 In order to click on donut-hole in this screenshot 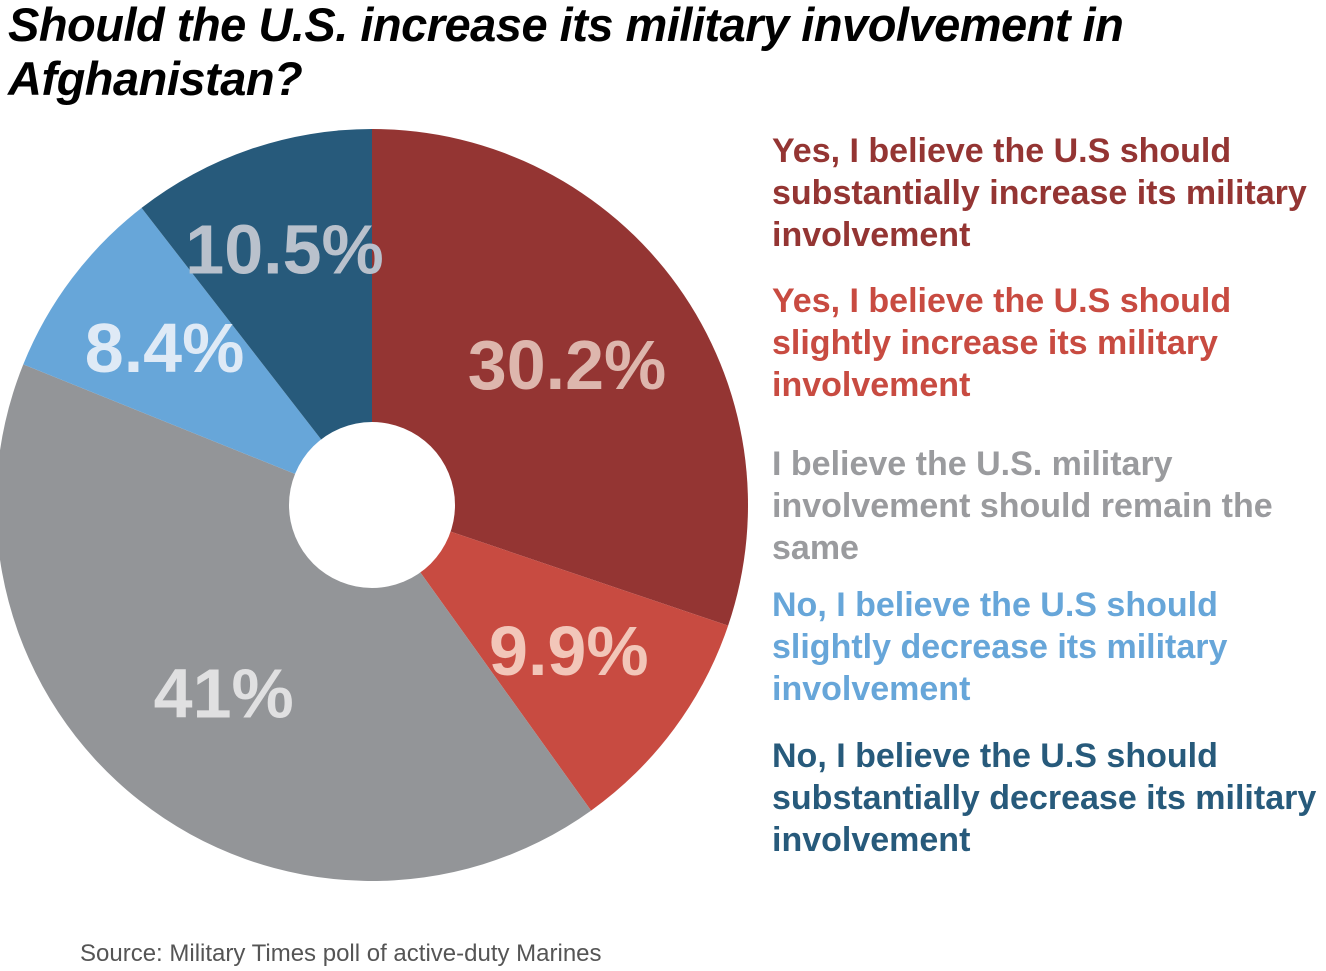, I will do `click(372, 505)`.